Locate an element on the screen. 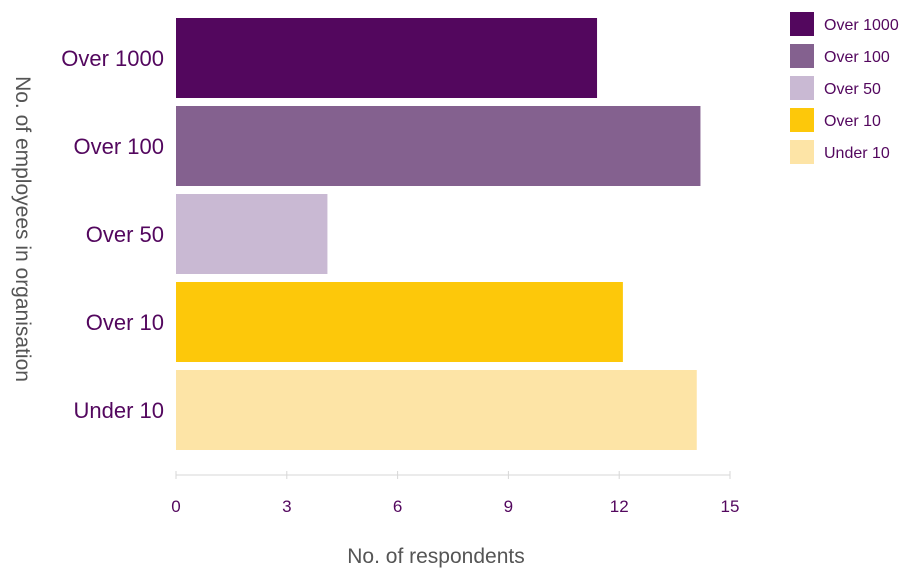 The width and height of the screenshot is (911, 569). x-tick-label: 15 is located at coordinates (730, 506).